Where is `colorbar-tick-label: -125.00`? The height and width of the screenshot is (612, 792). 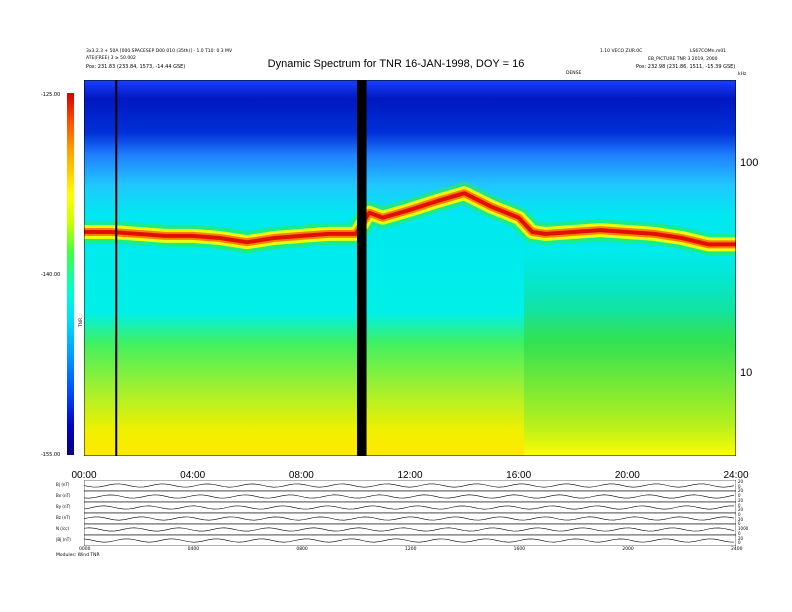
colorbar-tick-label: -125.00 is located at coordinates (51, 95).